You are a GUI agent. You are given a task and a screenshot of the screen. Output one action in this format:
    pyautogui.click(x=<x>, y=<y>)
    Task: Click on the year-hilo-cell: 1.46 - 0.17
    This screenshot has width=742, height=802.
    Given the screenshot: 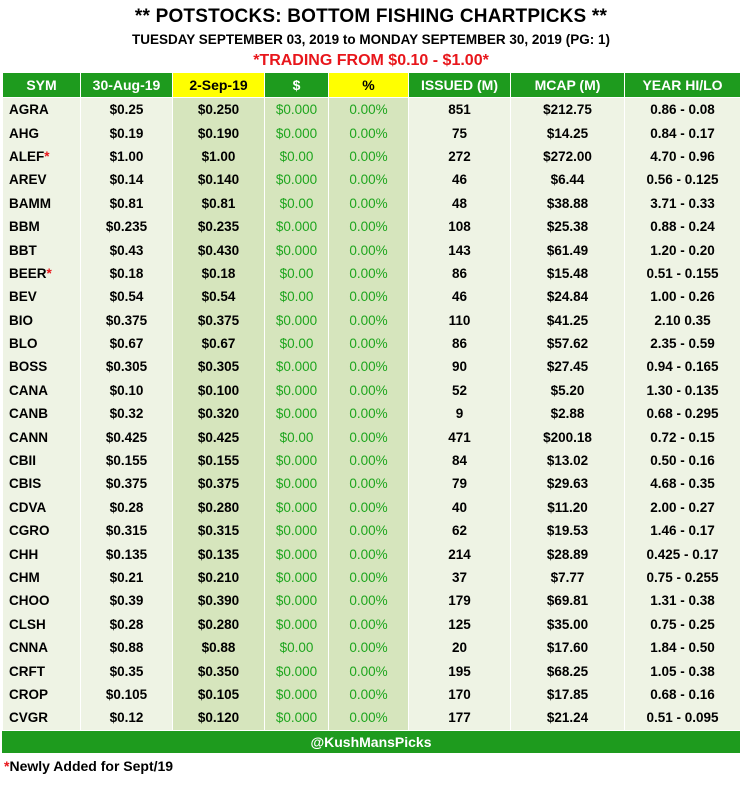 What is the action you would take?
    pyautogui.click(x=682, y=531)
    